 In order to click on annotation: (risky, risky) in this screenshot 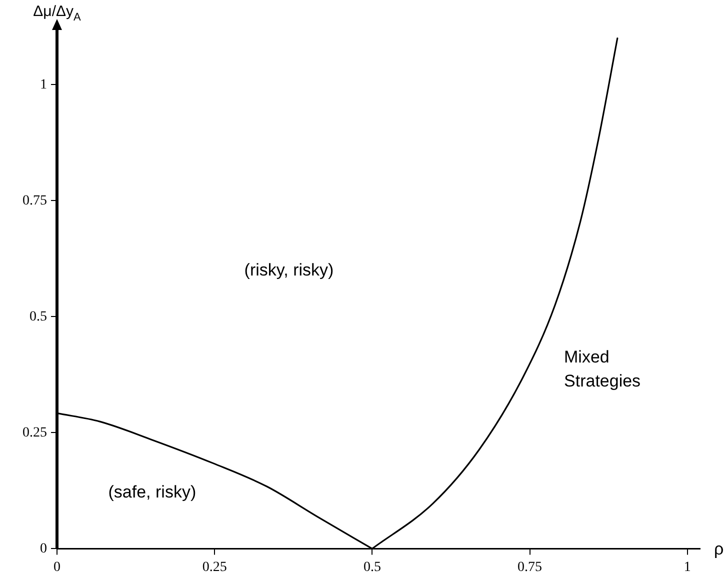, I will do `click(289, 270)`.